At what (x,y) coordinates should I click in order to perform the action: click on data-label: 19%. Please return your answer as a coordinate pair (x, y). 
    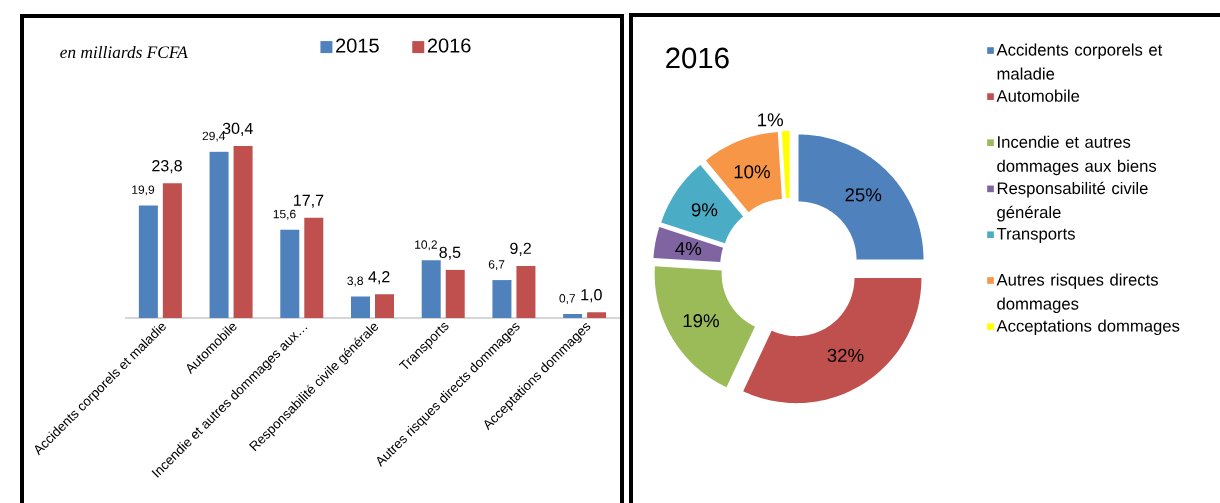
    Looking at the image, I should click on (701, 321).